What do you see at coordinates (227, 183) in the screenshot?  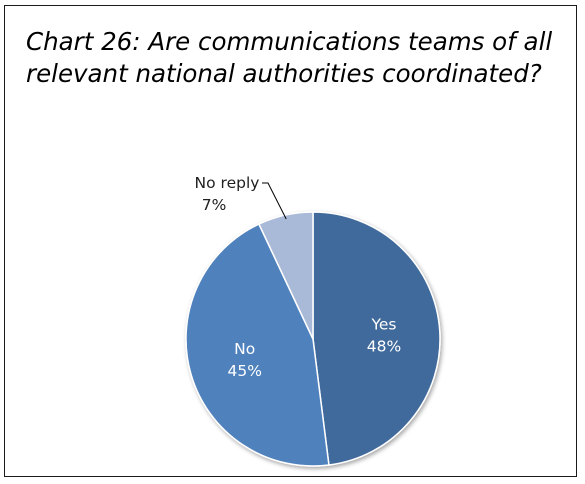 I see `slice-label-no-reply: No reply` at bounding box center [227, 183].